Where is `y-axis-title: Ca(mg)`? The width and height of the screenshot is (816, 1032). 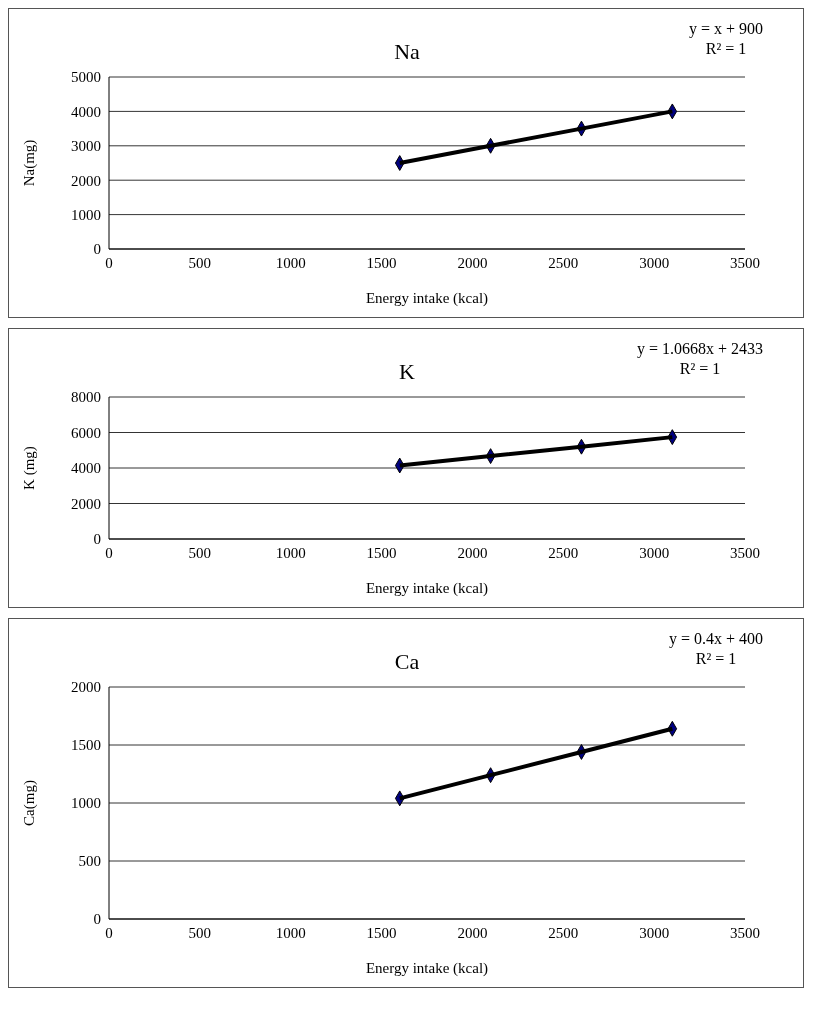
y-axis-title: Ca(mg) is located at coordinates (30, 803).